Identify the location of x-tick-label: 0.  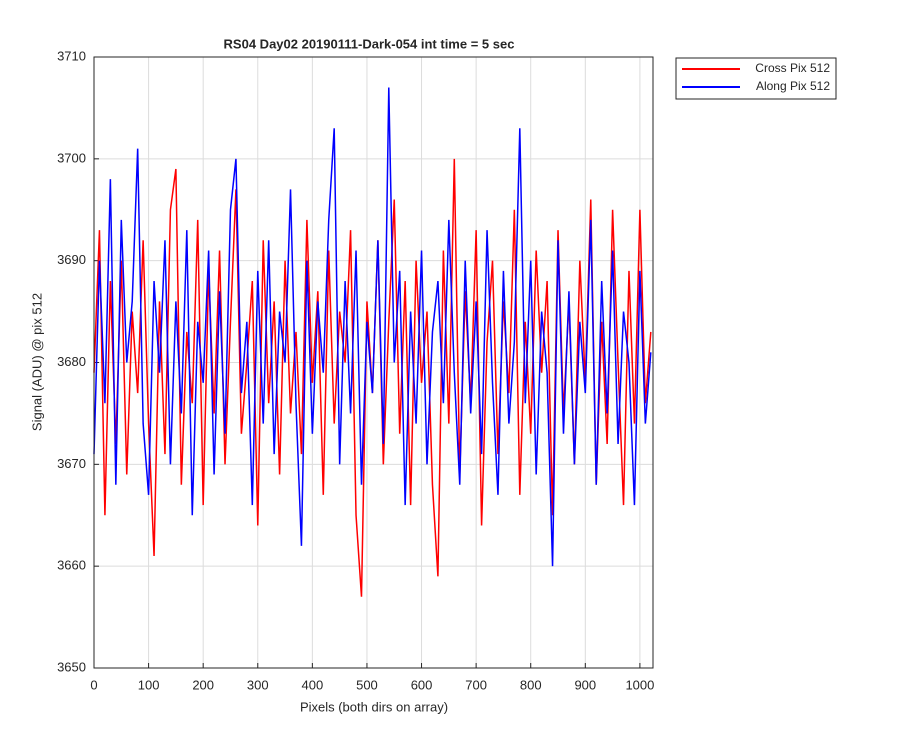
(93, 684).